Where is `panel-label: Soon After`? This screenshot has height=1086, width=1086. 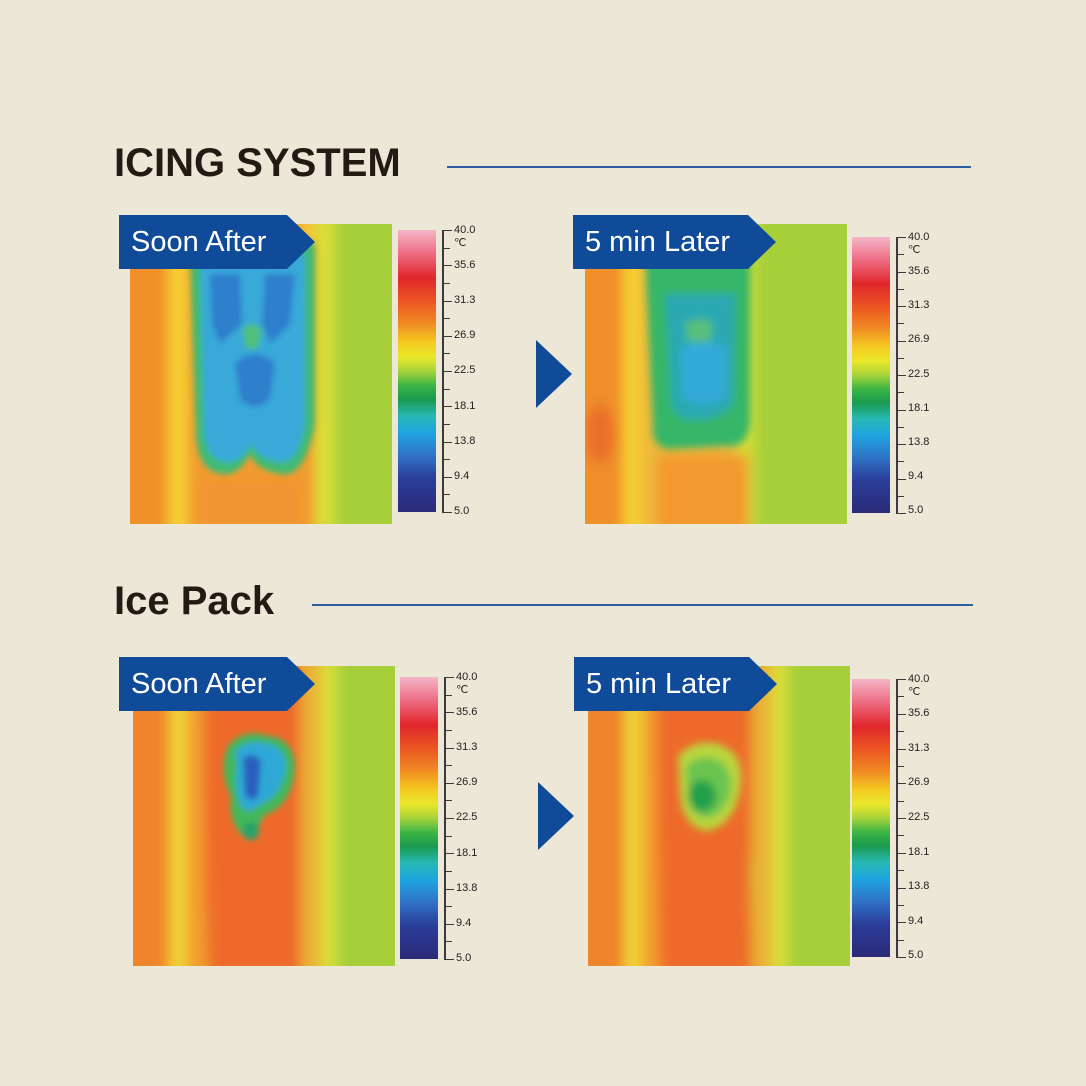
panel-label: Soon After is located at coordinates (217, 242).